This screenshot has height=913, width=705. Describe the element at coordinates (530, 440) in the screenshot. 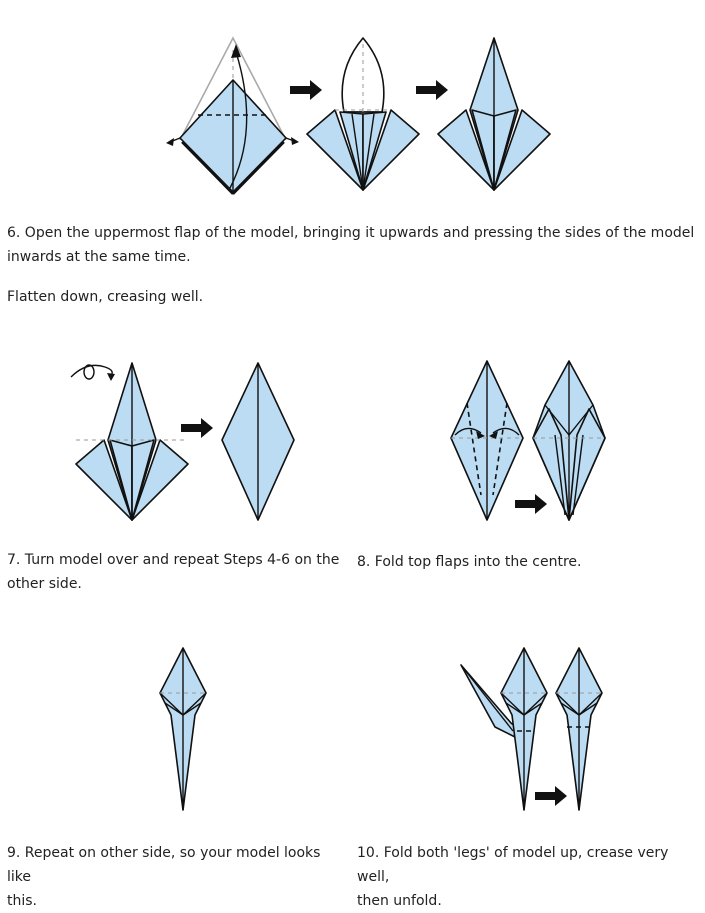

I see `step8-diagram` at that location.